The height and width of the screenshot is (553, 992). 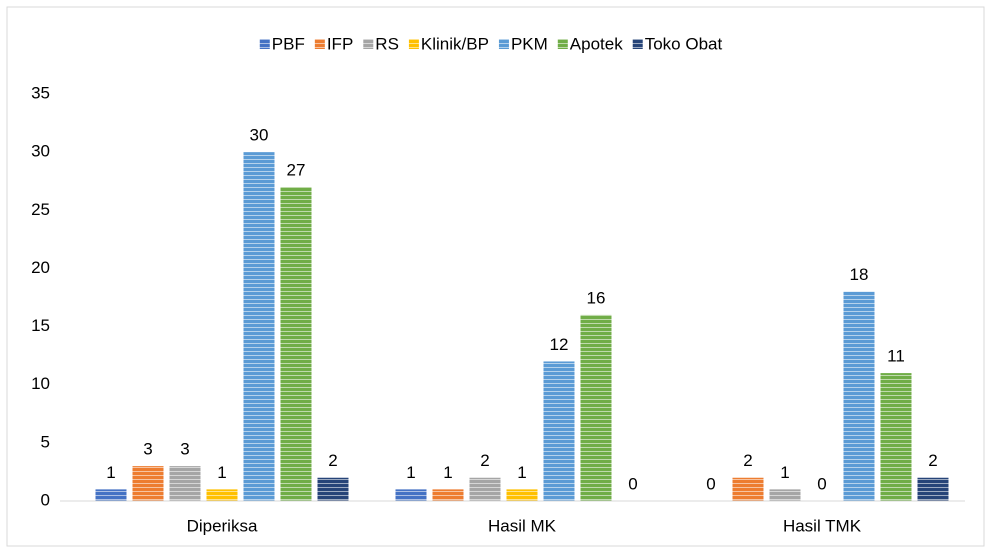 I want to click on legend-label: IFP, so click(x=340, y=43).